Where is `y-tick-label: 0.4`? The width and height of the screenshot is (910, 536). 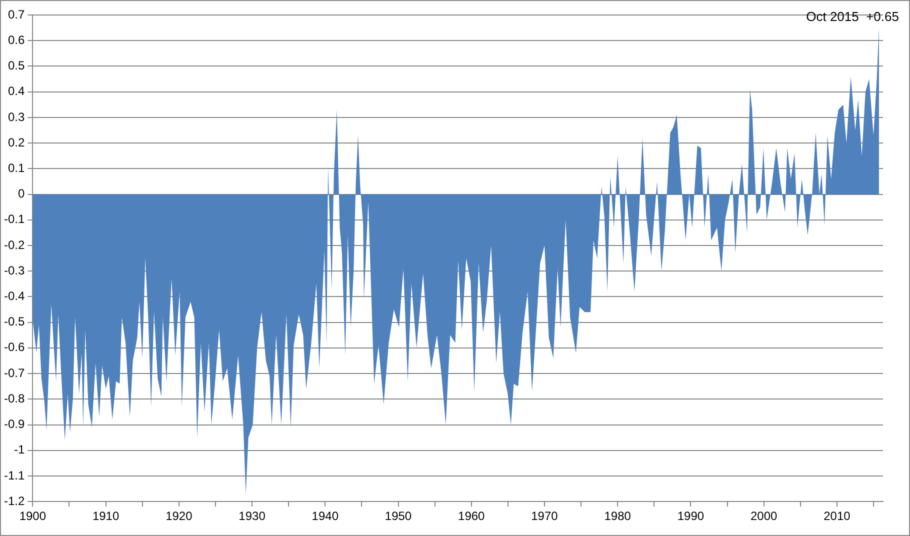 y-tick-label: 0.4 is located at coordinates (16, 91).